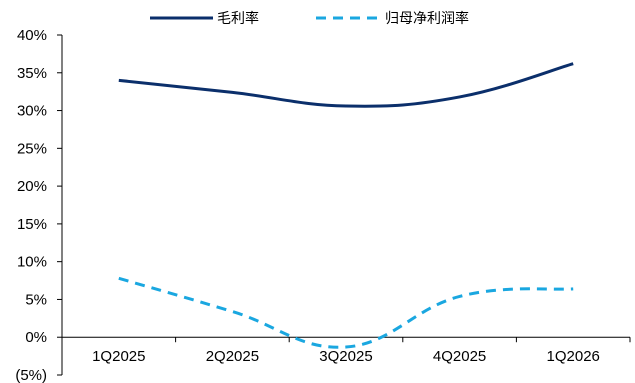  Describe the element at coordinates (345, 356) in the screenshot. I see `x-tick-label: 3Q2025` at that location.